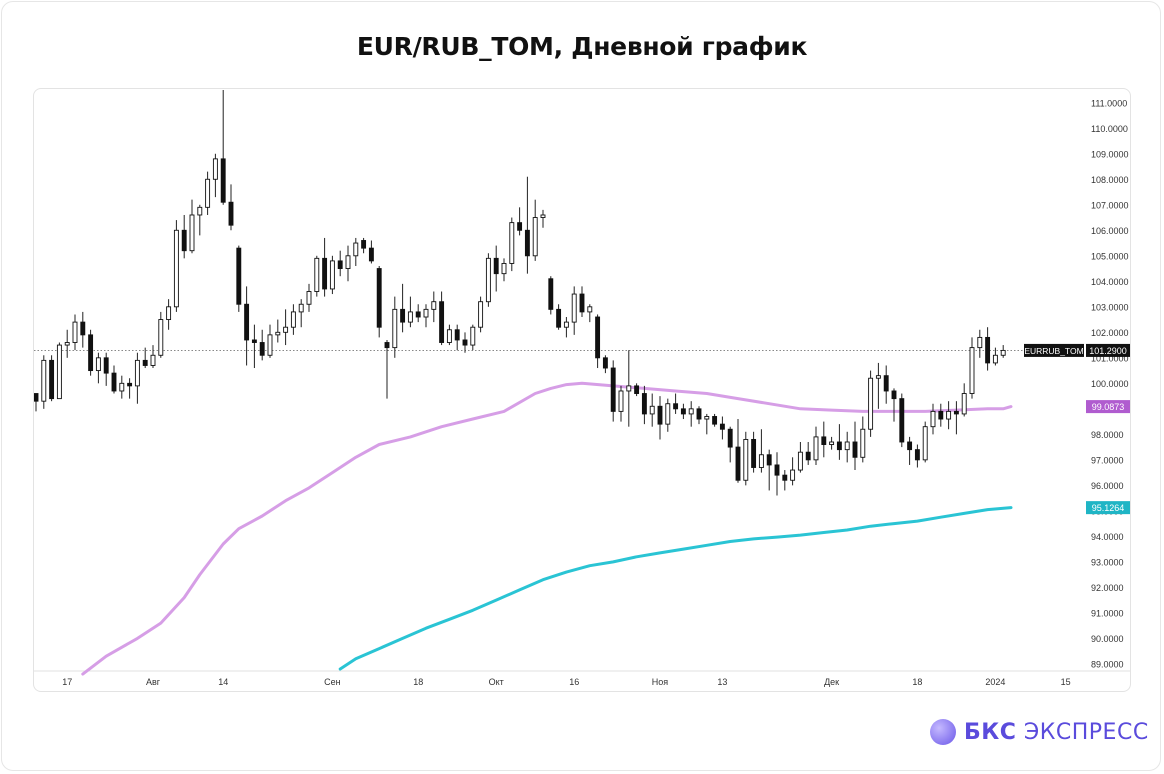 The width and height of the screenshot is (1164, 774). Describe the element at coordinates (1107, 486) in the screenshot. I see `y-tick-label: 96.0000` at that location.